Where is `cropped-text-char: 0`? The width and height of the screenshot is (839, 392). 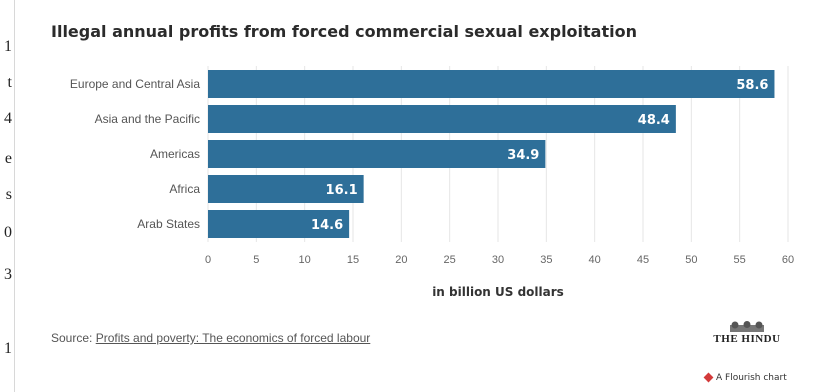 cropped-text-char: 0 is located at coordinates (8, 232).